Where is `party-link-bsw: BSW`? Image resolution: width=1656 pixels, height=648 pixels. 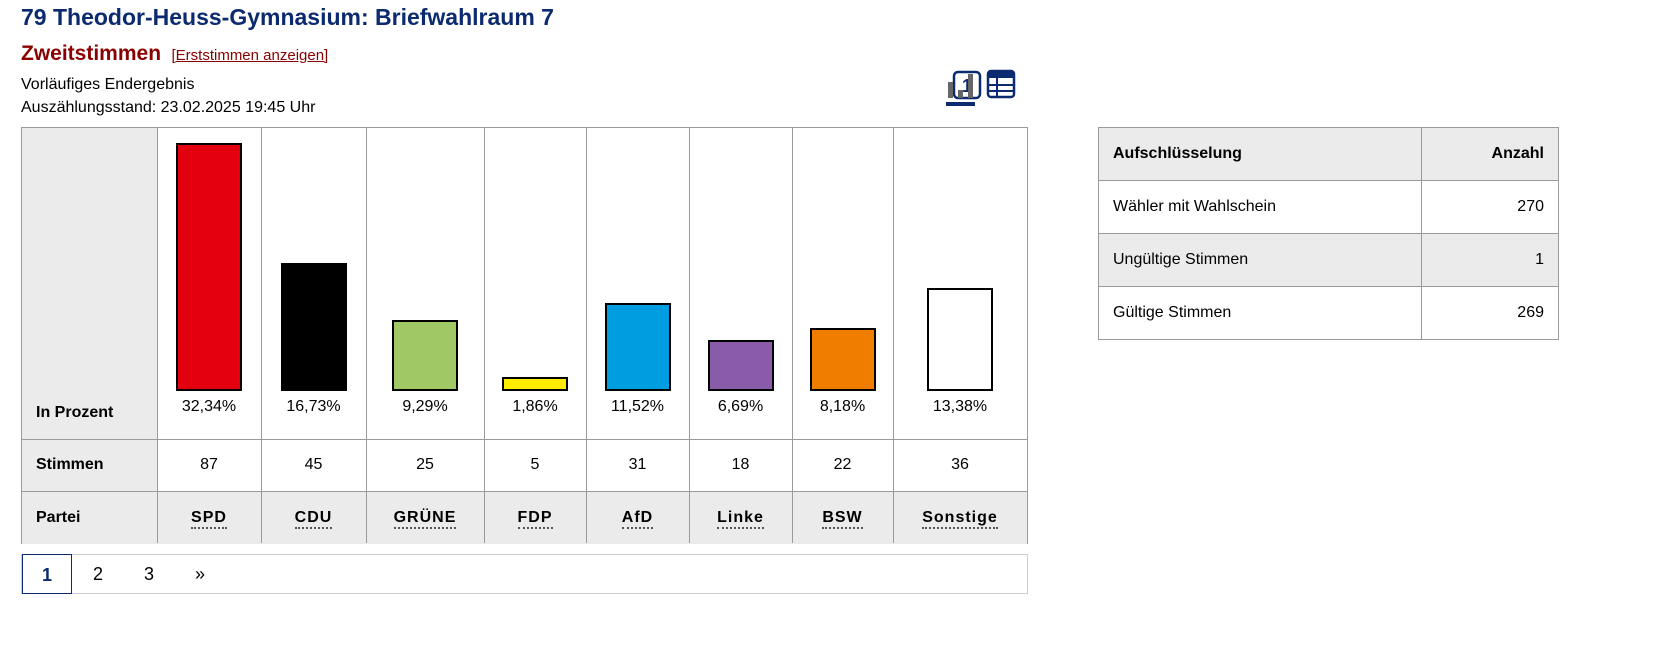 party-link-bsw: BSW is located at coordinates (842, 519).